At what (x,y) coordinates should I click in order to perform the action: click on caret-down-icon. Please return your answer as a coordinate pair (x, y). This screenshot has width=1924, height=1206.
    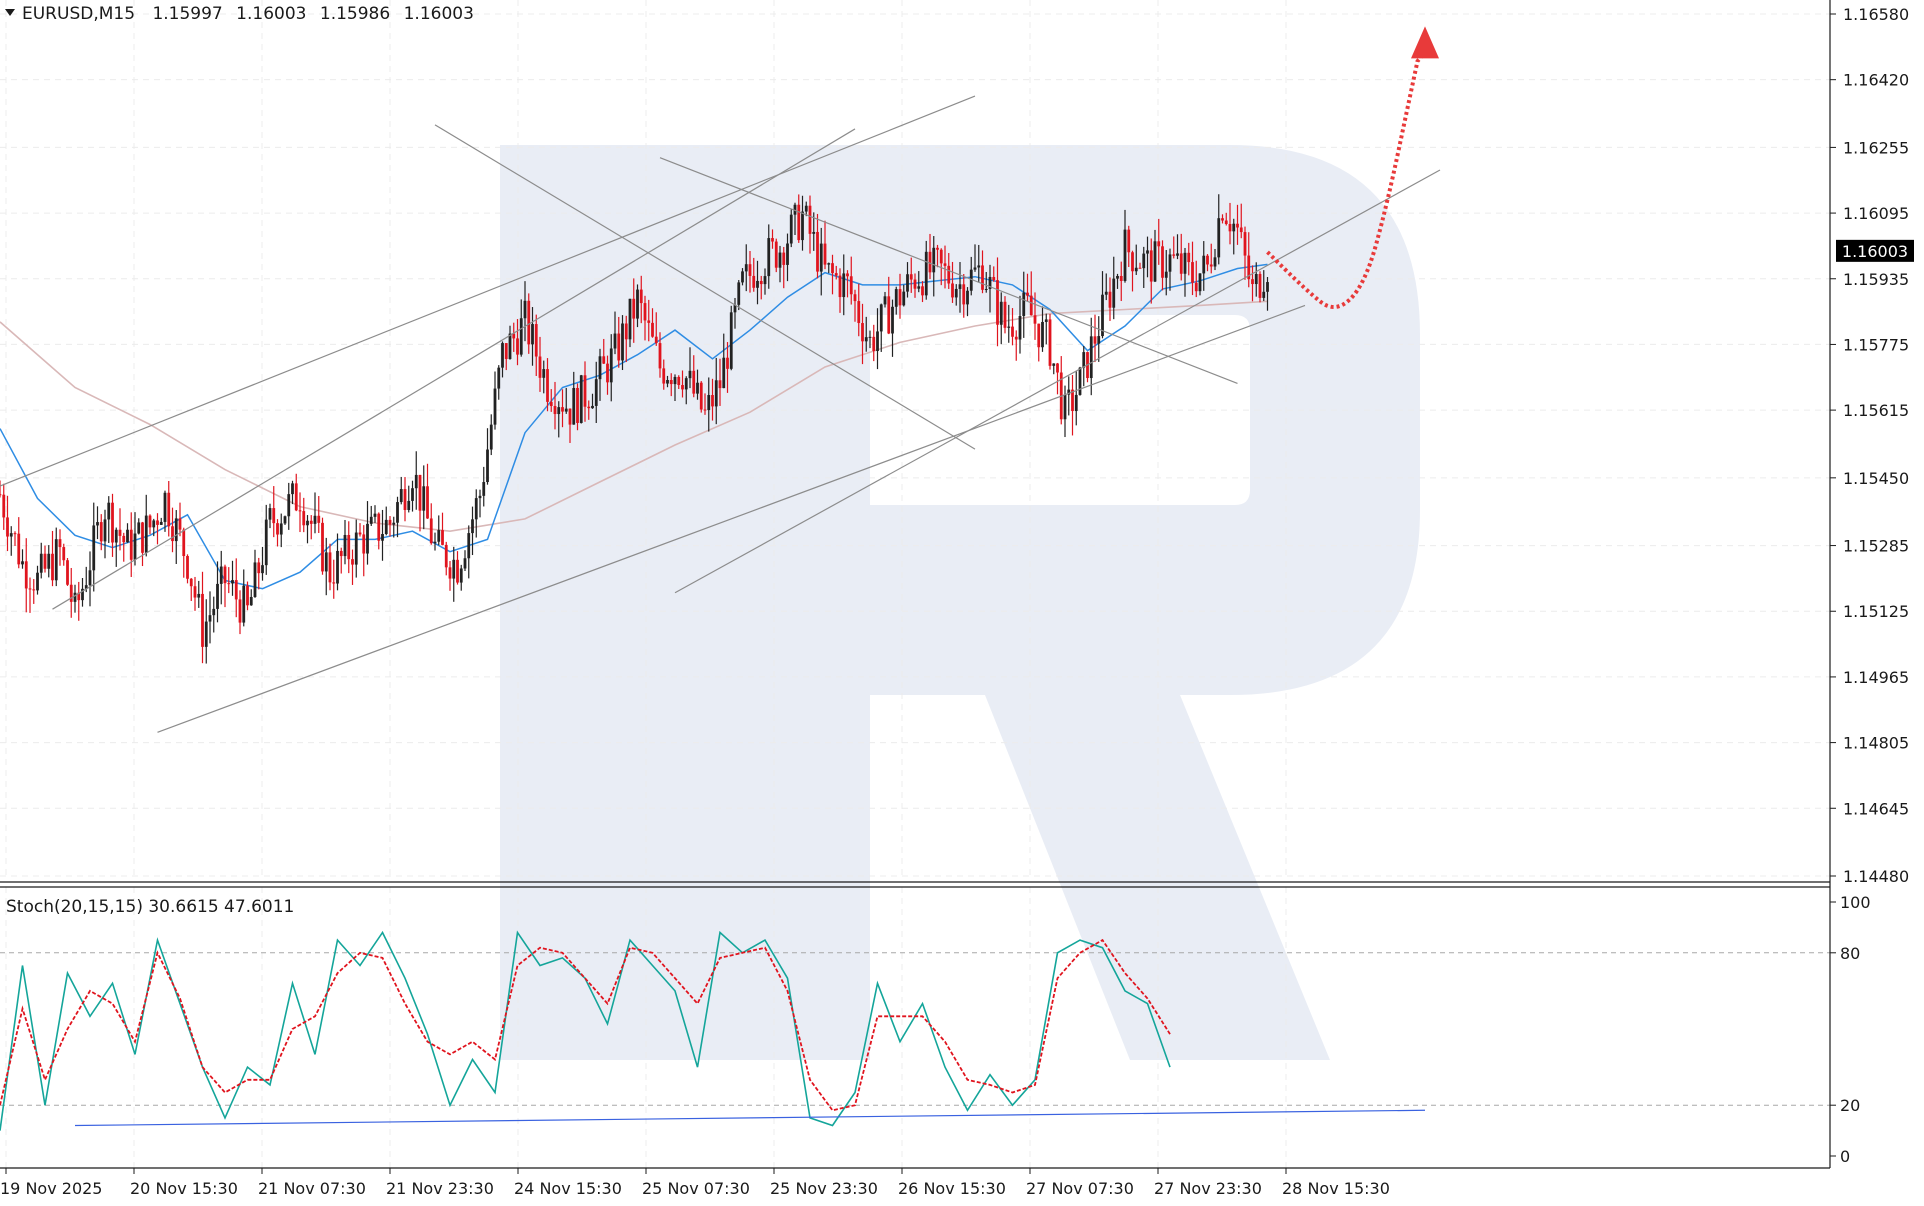
    Looking at the image, I should click on (10, 12).